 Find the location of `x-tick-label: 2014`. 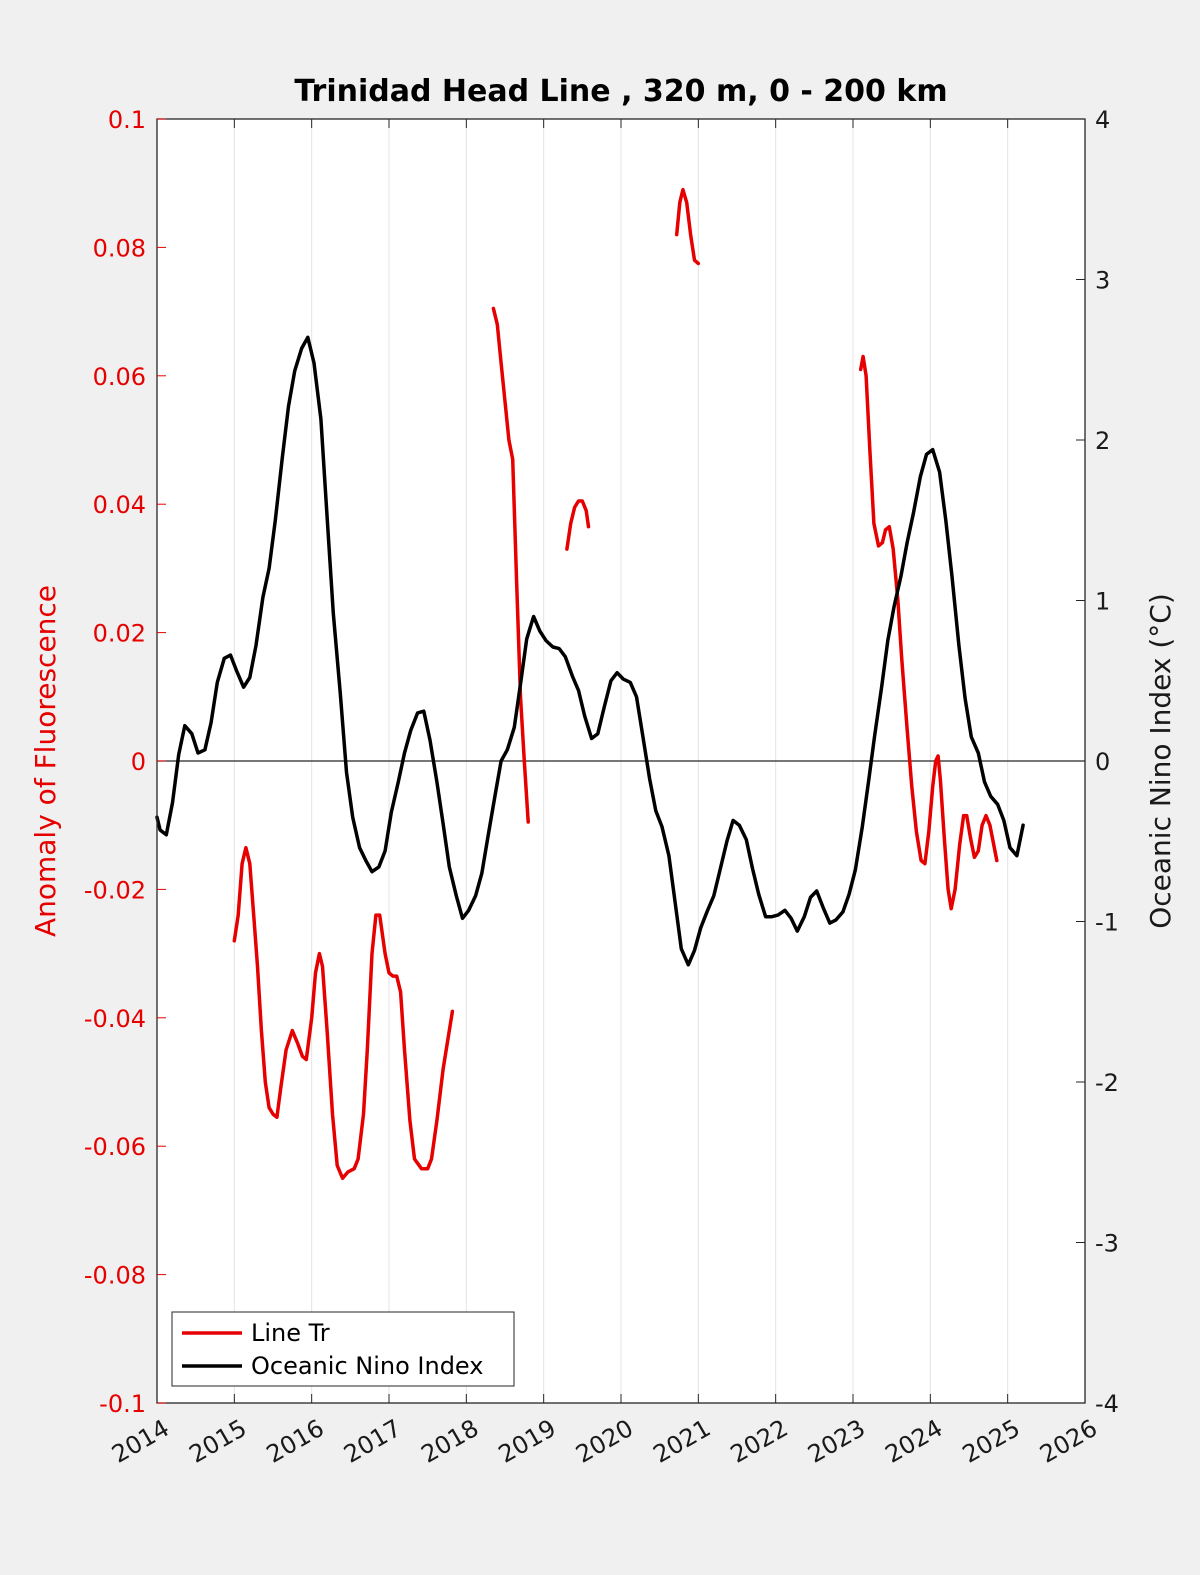

x-tick-label: 2014 is located at coordinates (140, 1441).